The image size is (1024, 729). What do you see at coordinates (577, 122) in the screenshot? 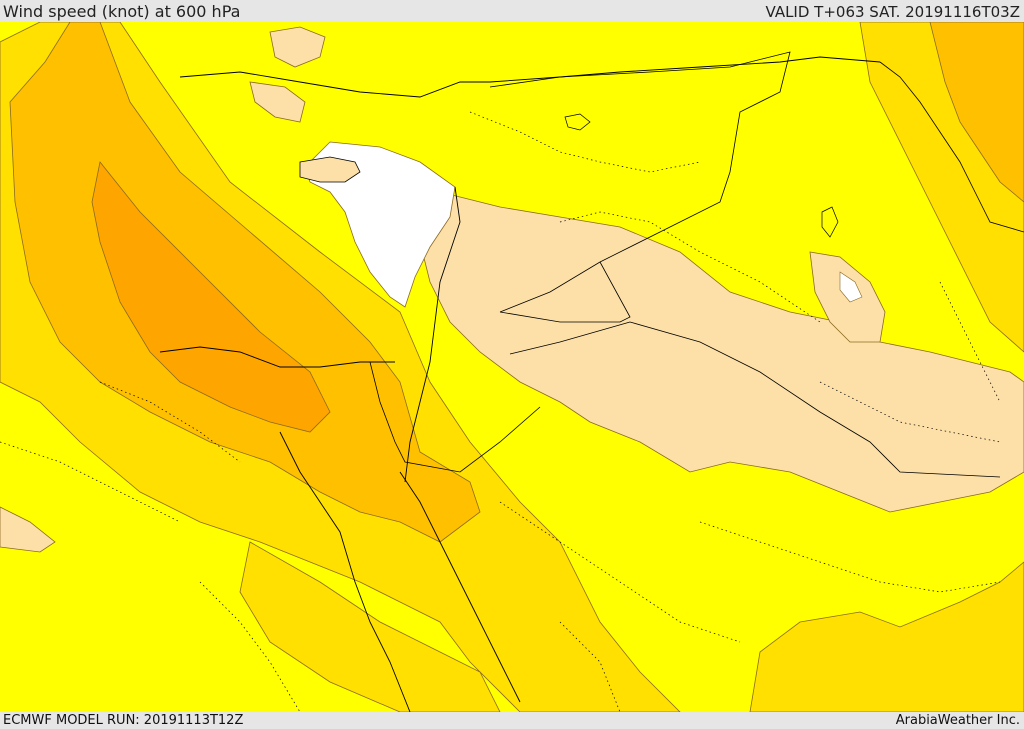
I see `lake-van` at bounding box center [577, 122].